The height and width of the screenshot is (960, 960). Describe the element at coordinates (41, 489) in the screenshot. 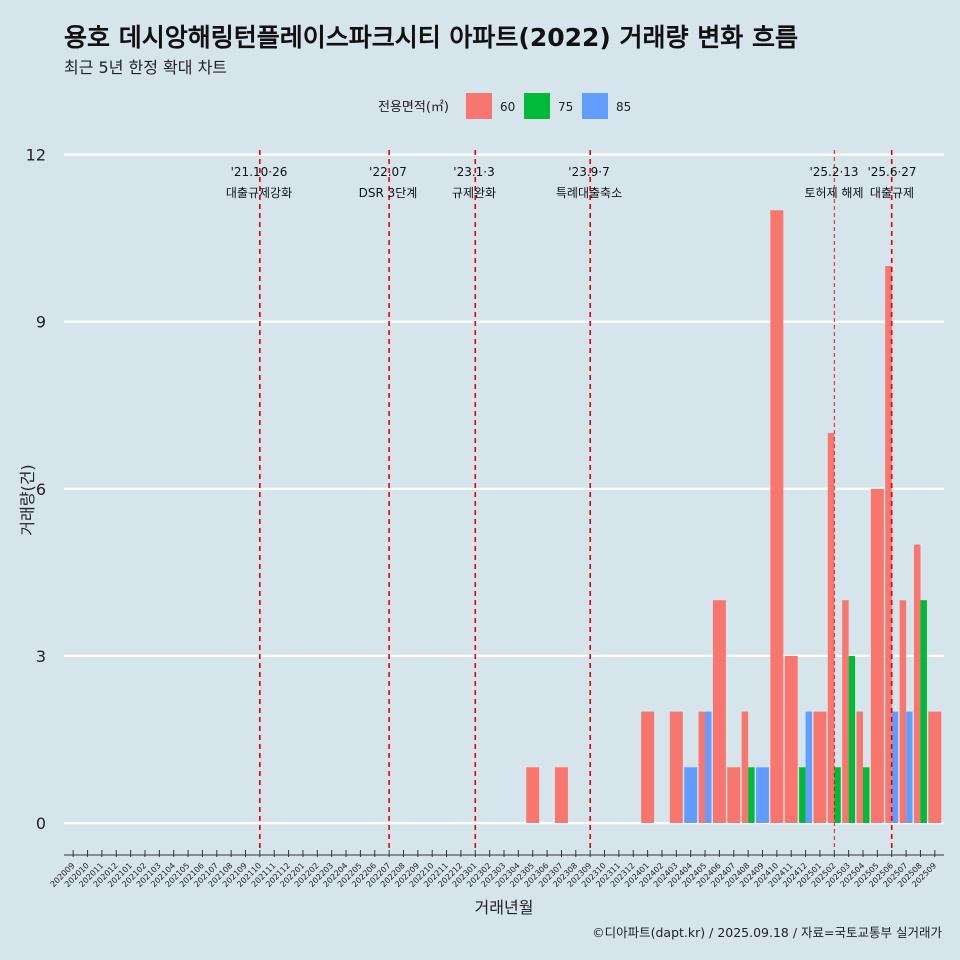

I see `y-tick-label-6: 6` at that location.